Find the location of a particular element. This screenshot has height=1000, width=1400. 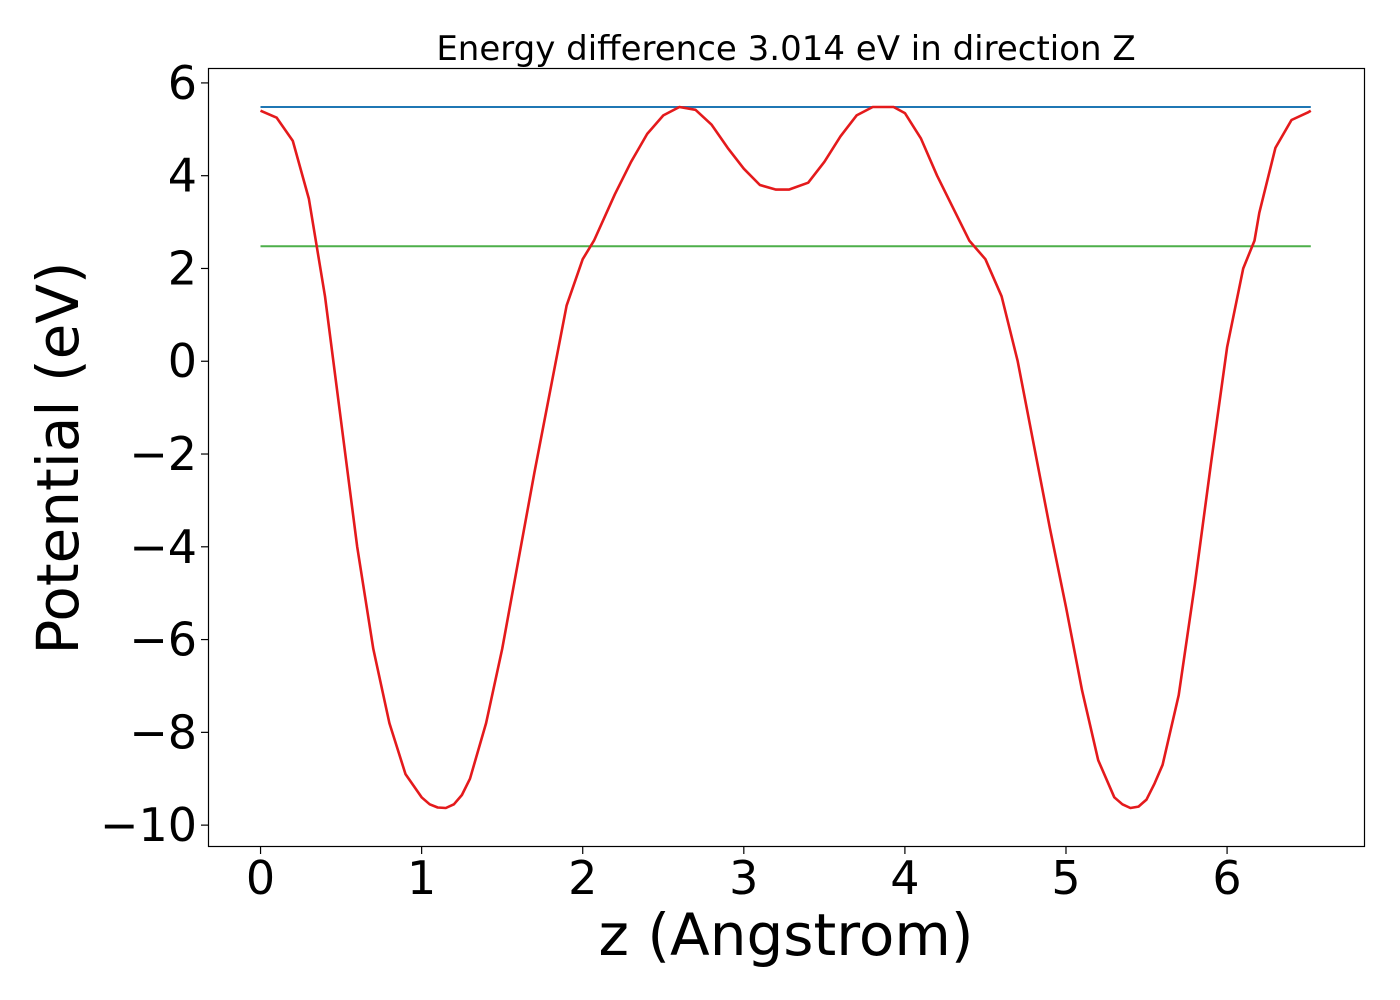

y-axis: 6 4 2 0 −2 −4 −6 −8 −10 is located at coordinates (154, 454).